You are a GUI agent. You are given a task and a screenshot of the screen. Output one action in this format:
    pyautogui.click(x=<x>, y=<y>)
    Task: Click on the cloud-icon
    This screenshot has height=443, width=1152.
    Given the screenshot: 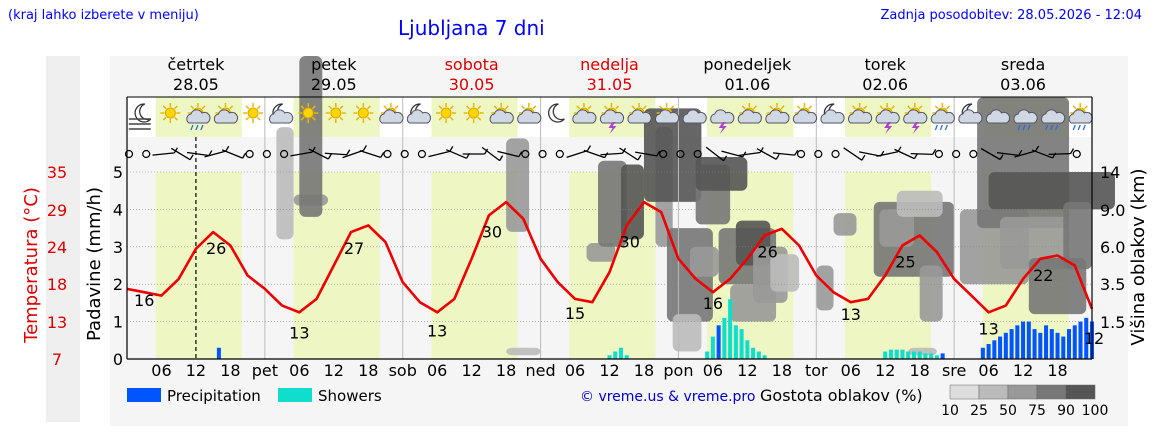 What is the action you would take?
    pyautogui.click(x=998, y=116)
    